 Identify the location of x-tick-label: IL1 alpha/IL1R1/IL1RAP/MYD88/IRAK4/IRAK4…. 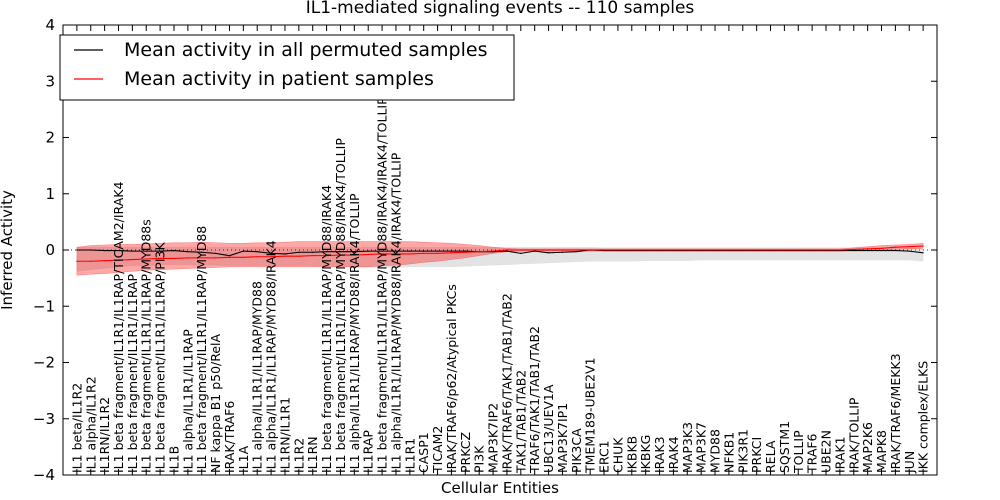
(395, 312).